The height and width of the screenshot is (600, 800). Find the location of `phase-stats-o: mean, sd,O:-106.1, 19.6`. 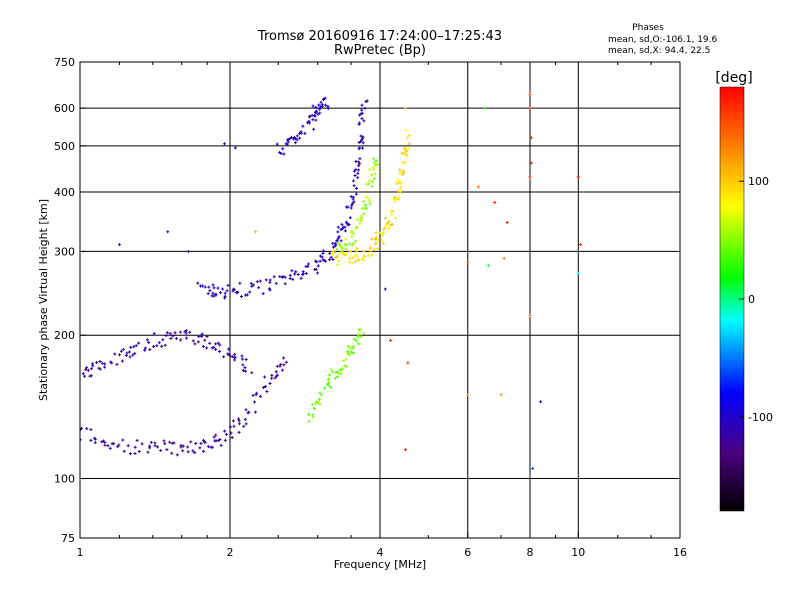

phase-stats-o: mean, sd,O:-106.1, 19.6 is located at coordinates (663, 40).